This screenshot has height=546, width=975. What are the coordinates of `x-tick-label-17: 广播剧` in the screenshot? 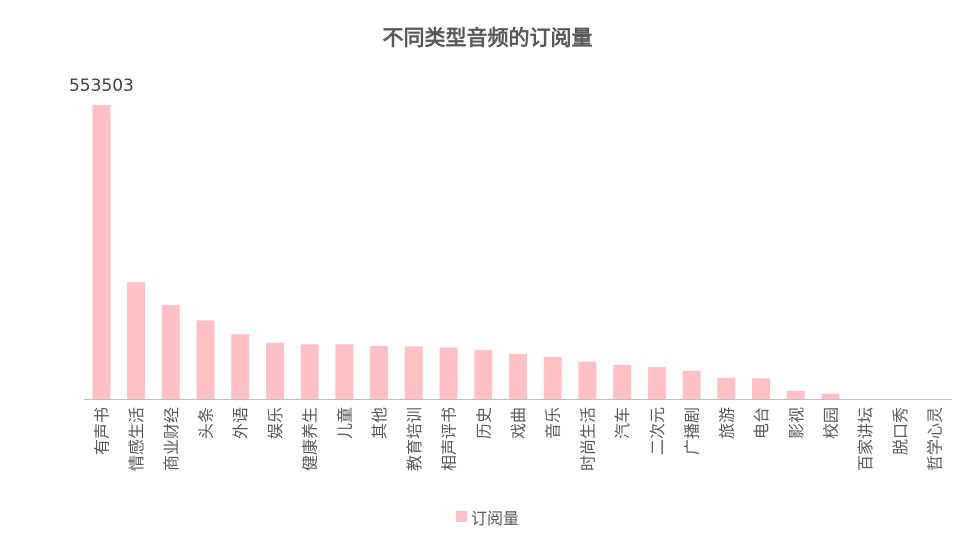 It's located at (692, 431).